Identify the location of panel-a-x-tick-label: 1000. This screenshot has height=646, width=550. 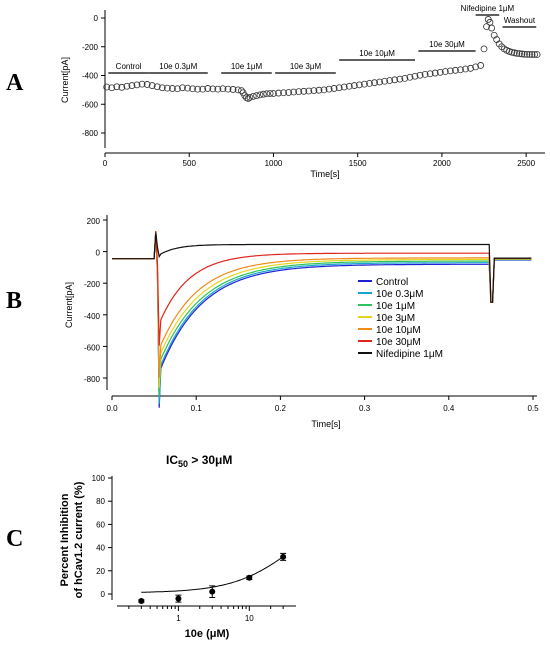
(274, 163).